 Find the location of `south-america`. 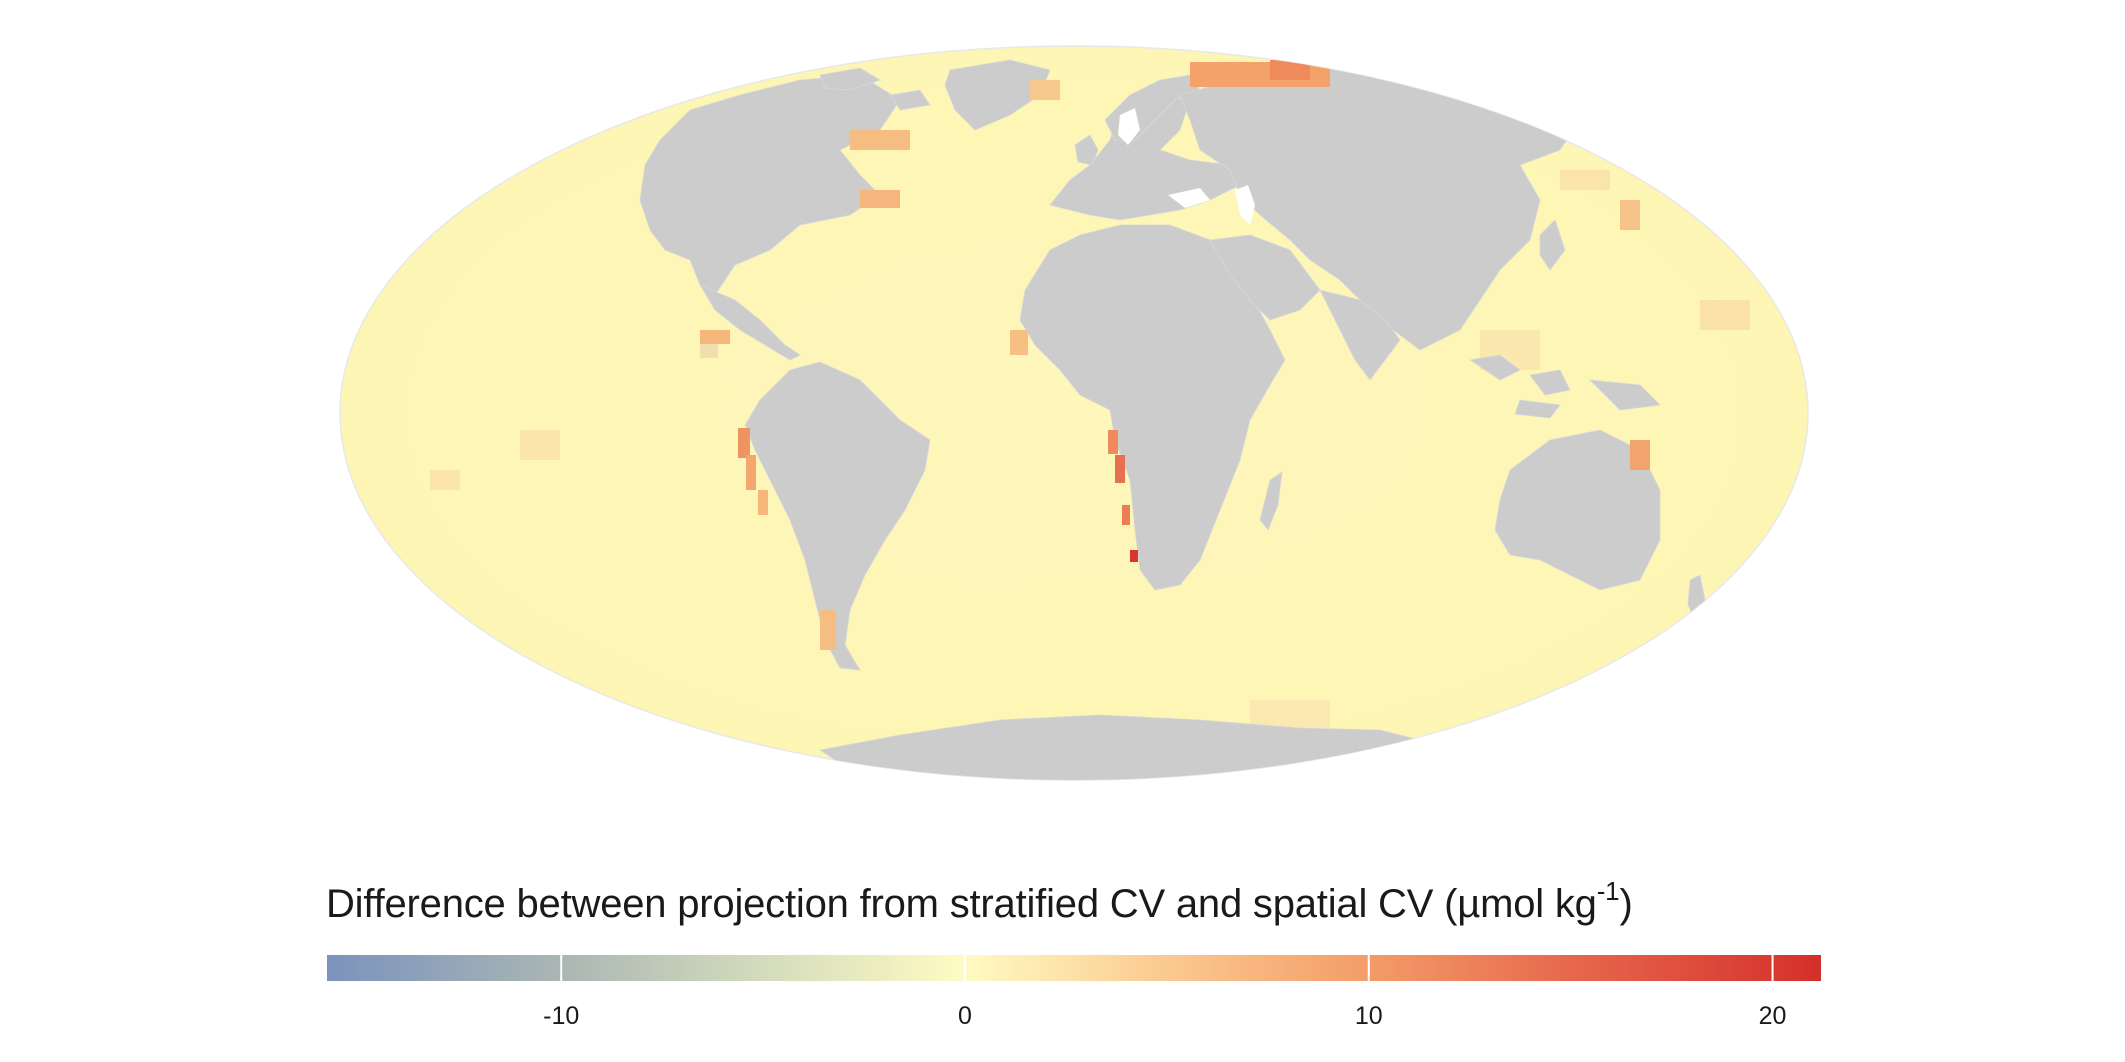

south-america is located at coordinates (837, 516).